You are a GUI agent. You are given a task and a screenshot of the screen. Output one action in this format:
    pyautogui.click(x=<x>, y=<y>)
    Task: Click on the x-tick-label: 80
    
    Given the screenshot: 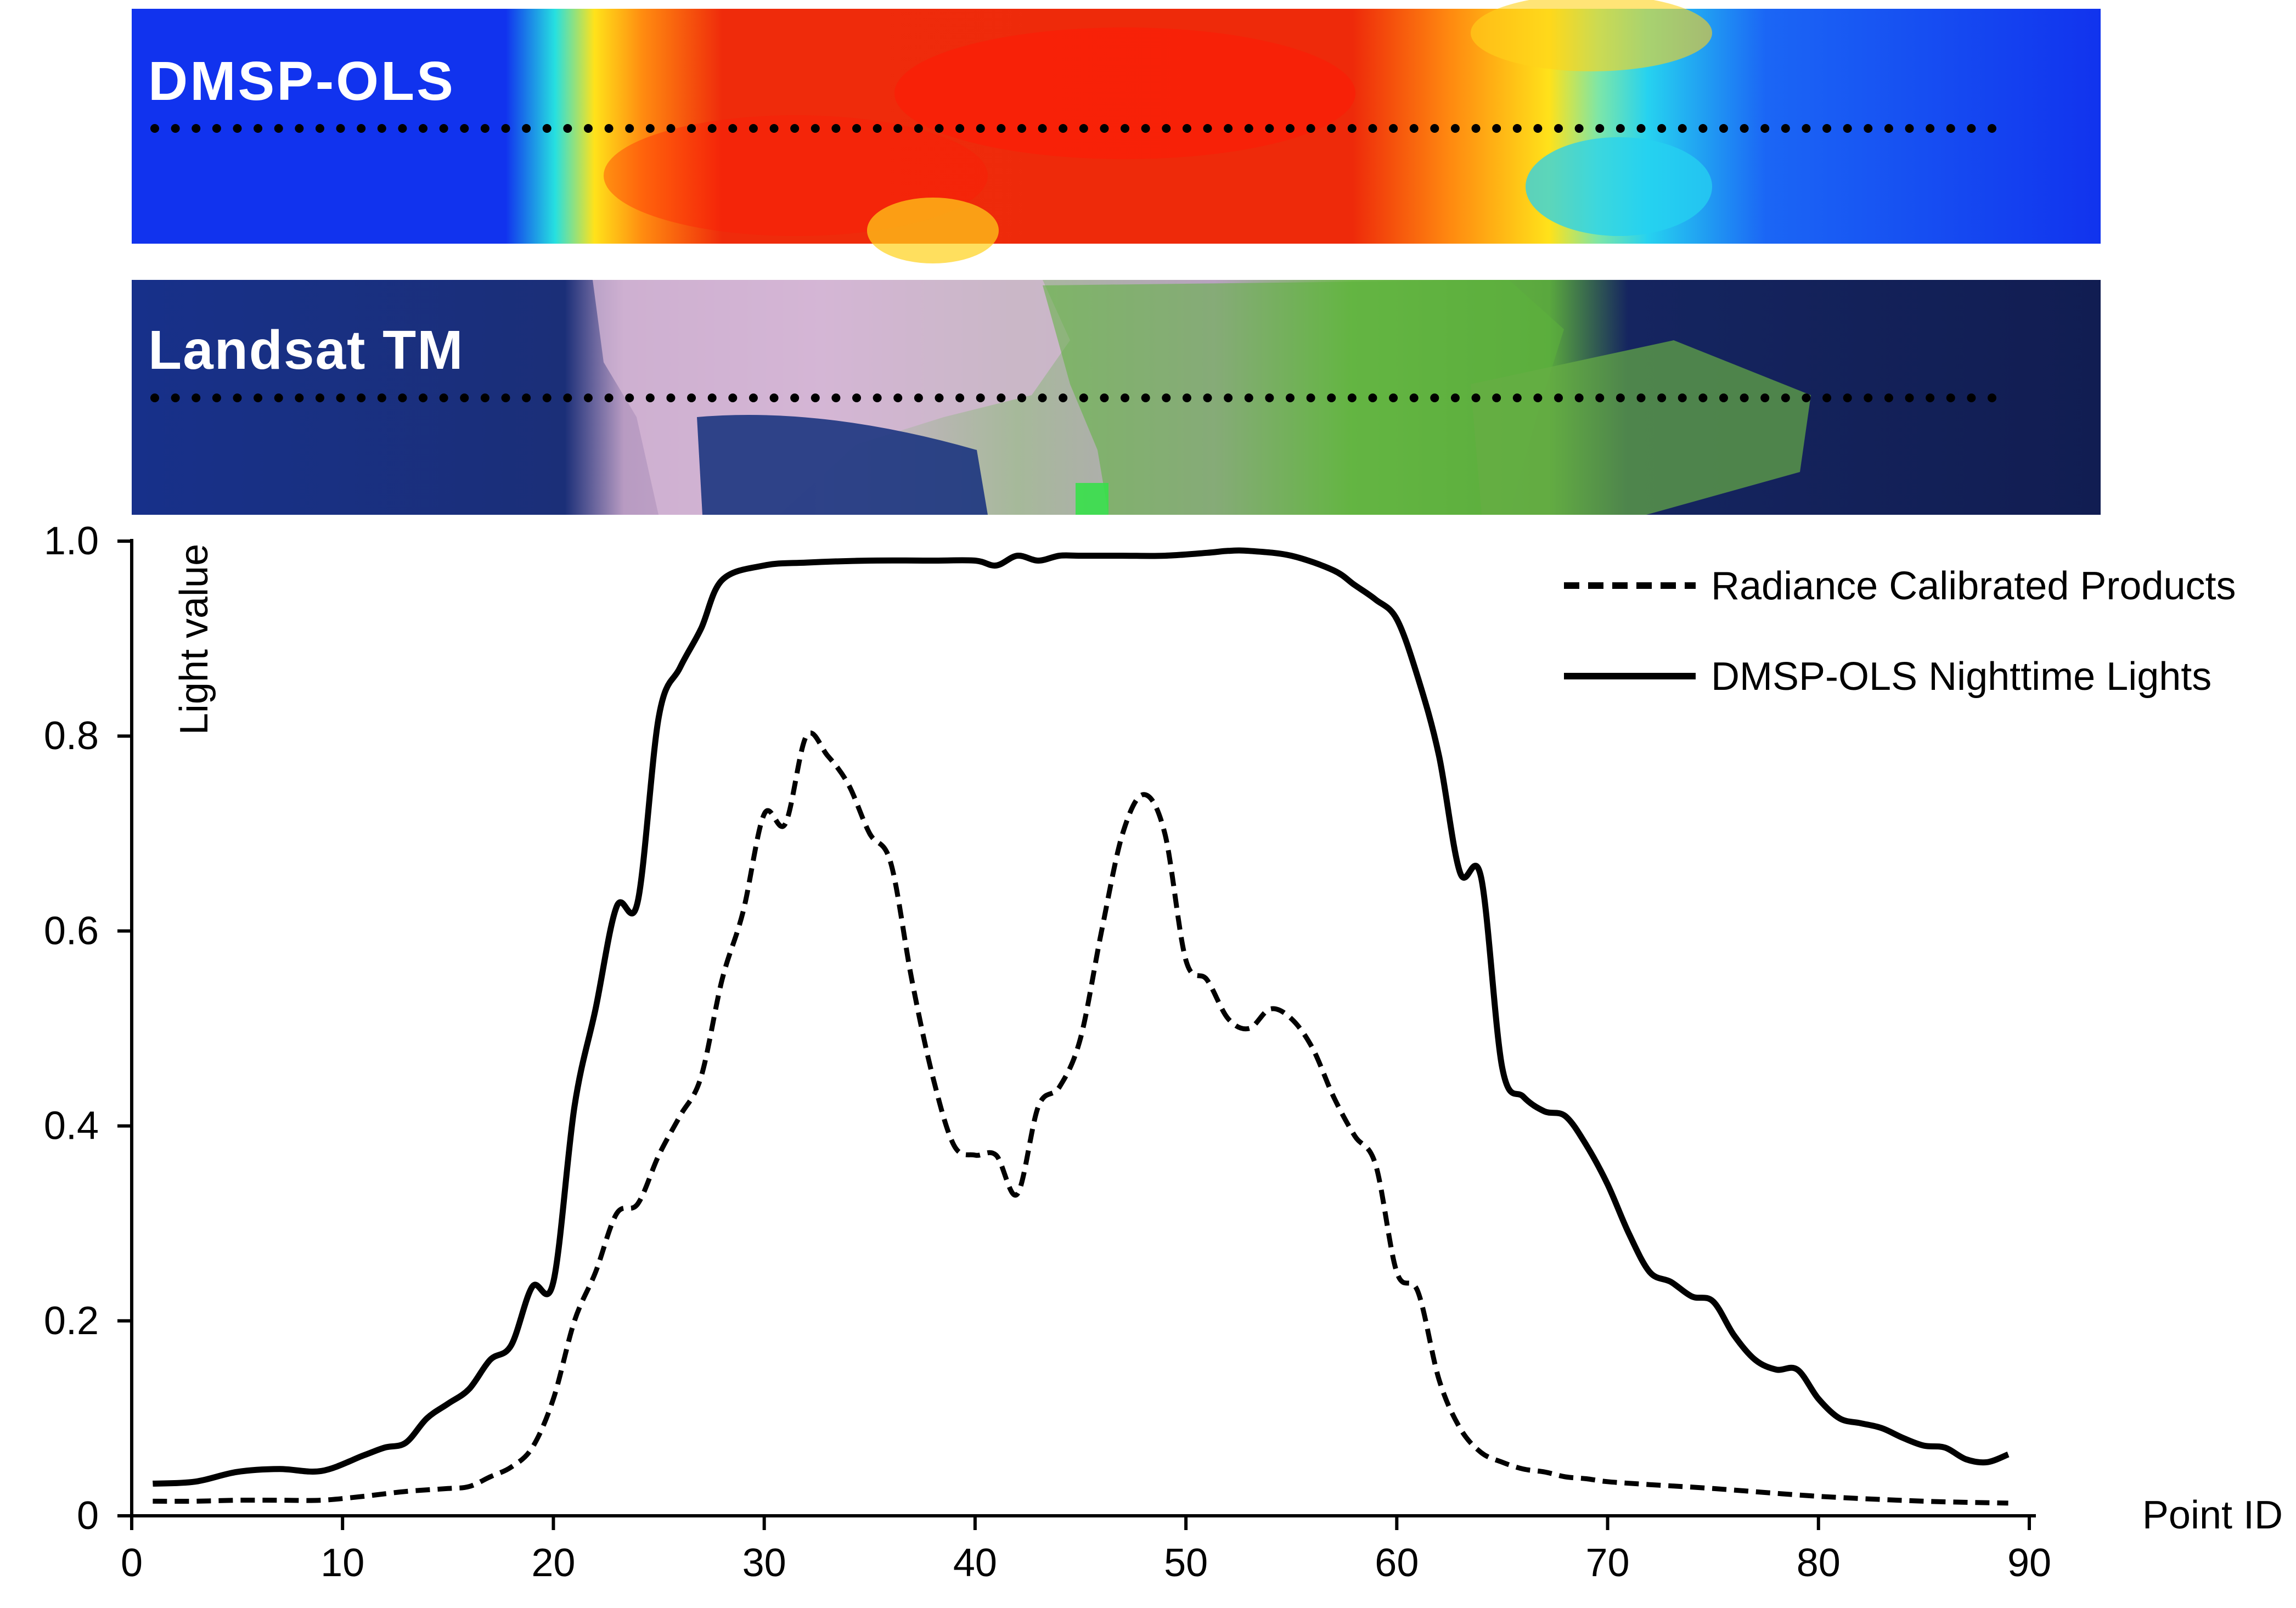 What is the action you would take?
    pyautogui.click(x=1819, y=1563)
    